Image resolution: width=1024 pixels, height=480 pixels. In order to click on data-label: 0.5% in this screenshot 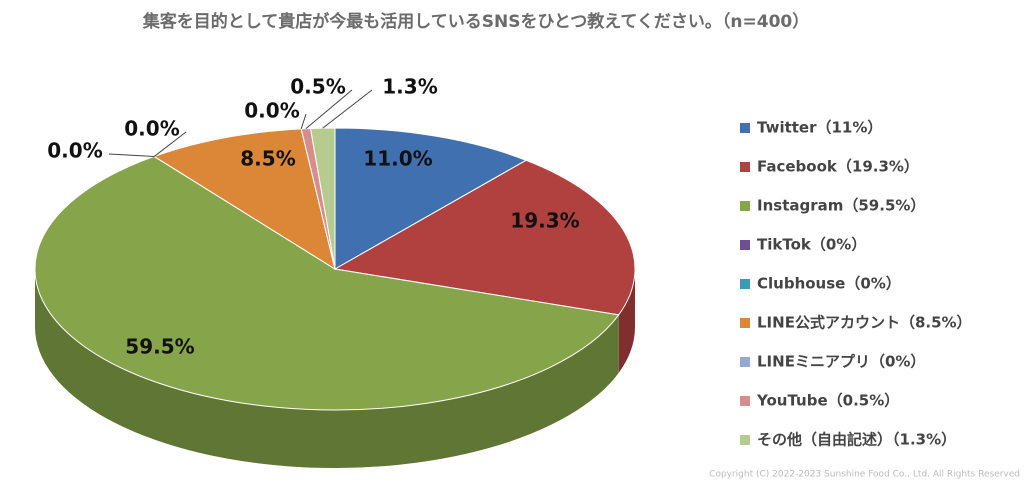, I will do `click(317, 87)`.